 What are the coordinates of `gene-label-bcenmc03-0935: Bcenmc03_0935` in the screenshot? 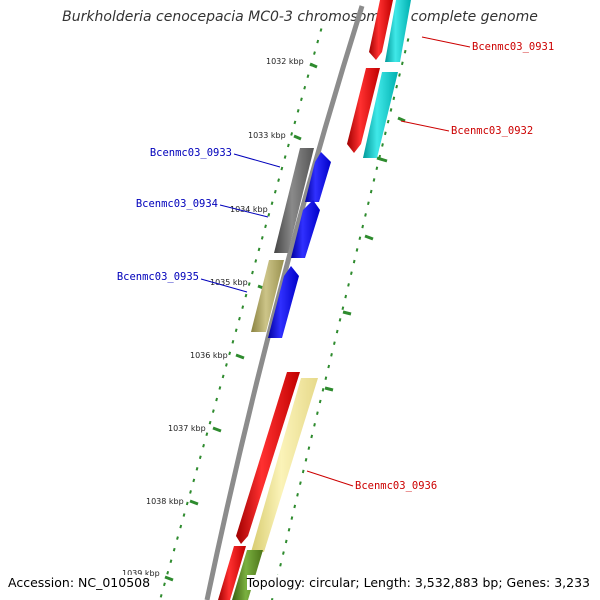 It's located at (158, 277).